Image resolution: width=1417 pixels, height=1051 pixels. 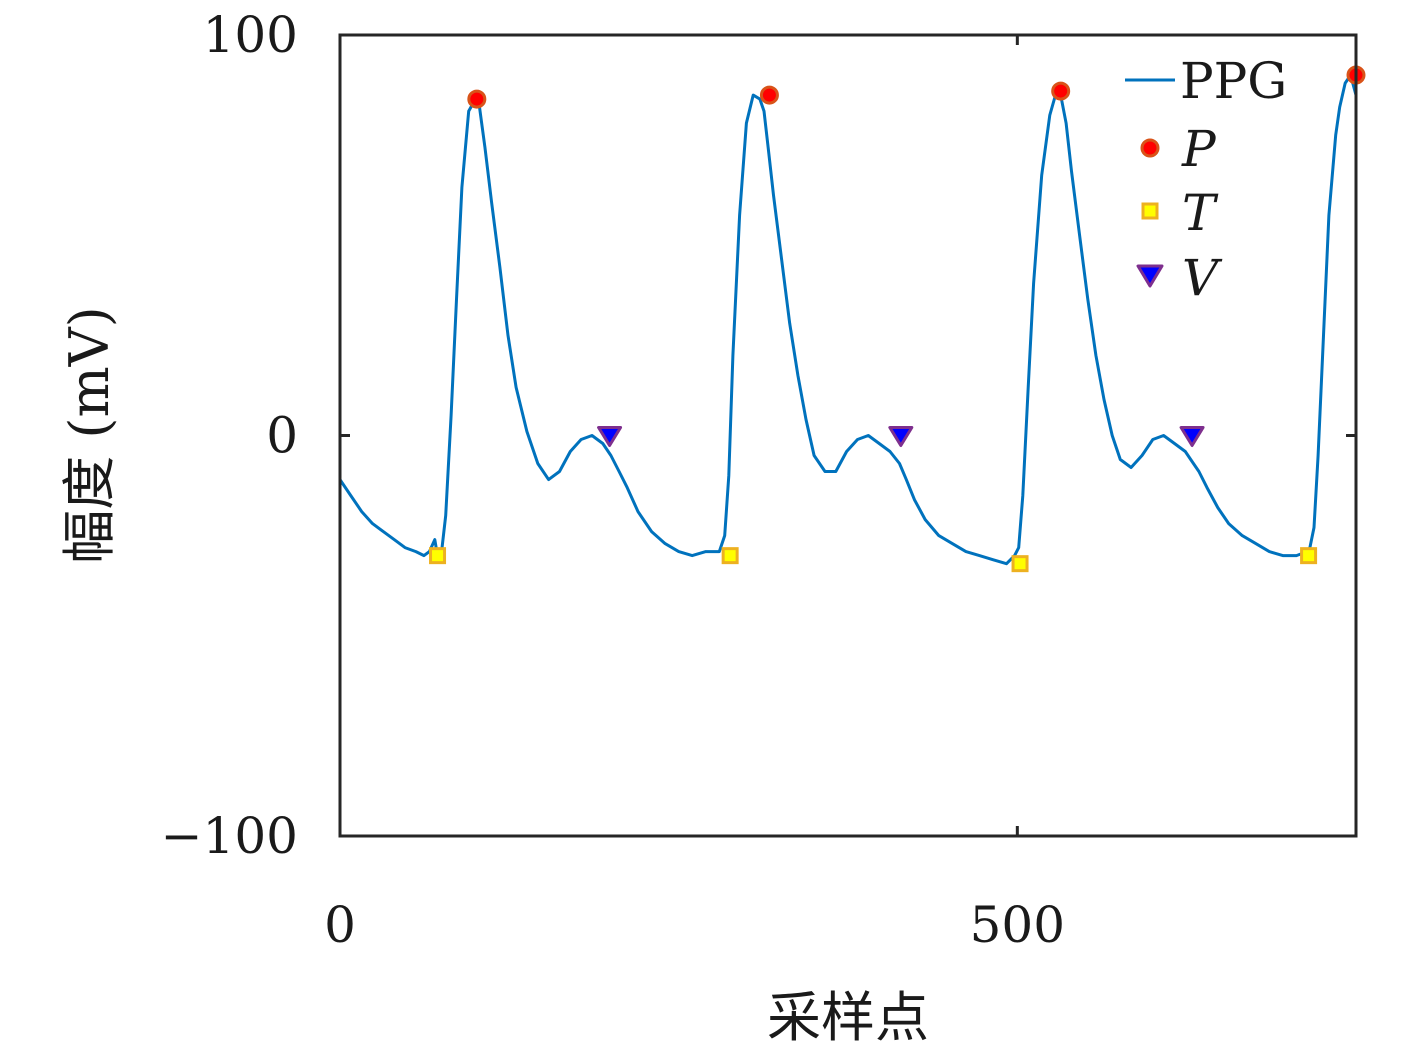 I want to click on legend-p-label: P, so click(x=1199, y=149).